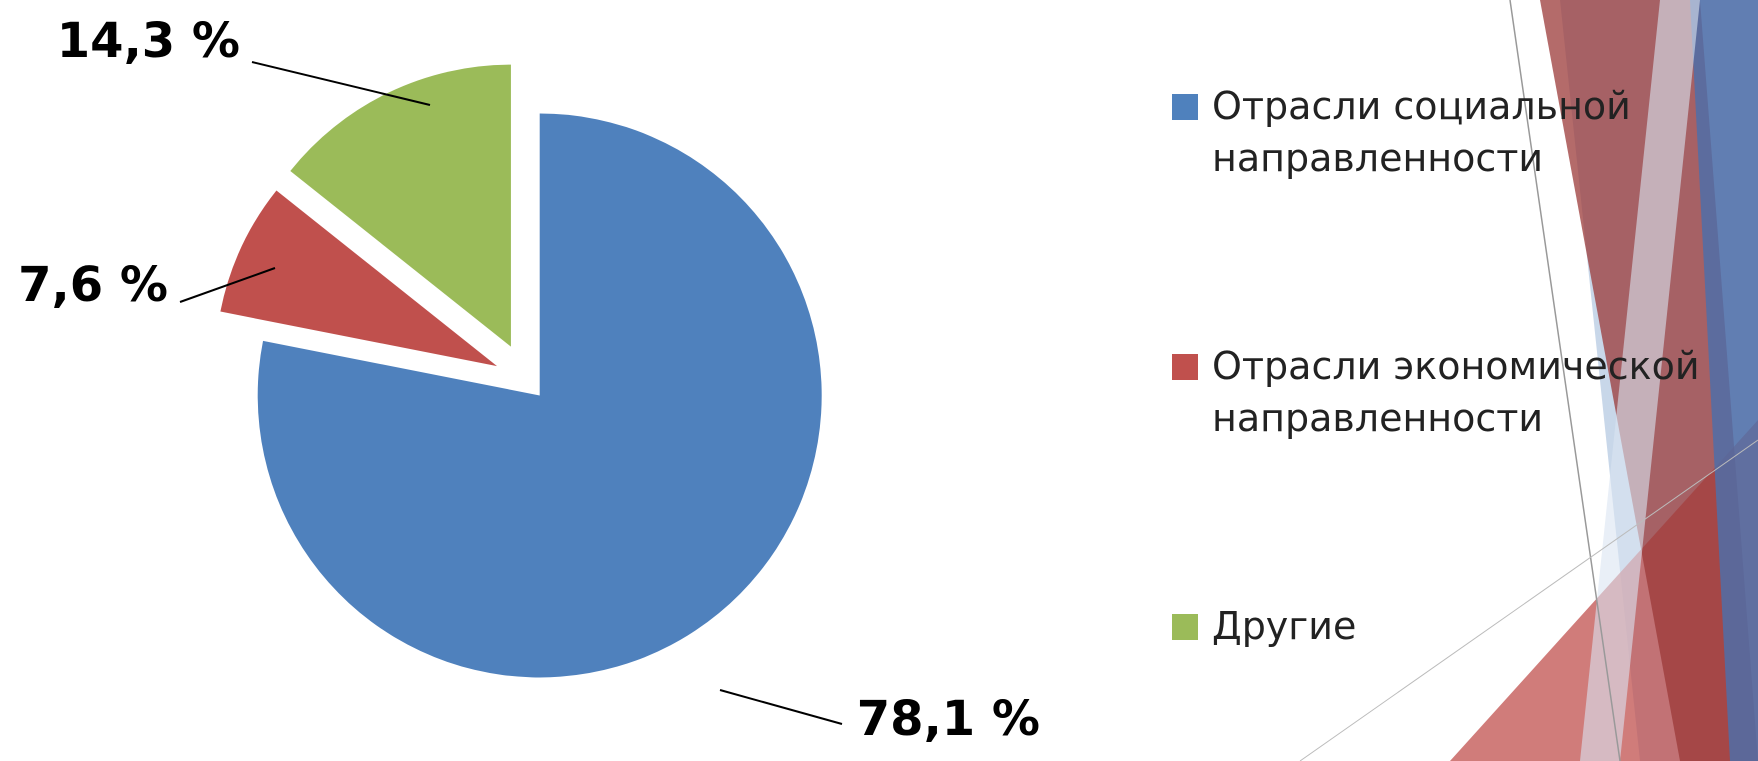  I want to click on legend-entry: Другие, so click(1452, 626).